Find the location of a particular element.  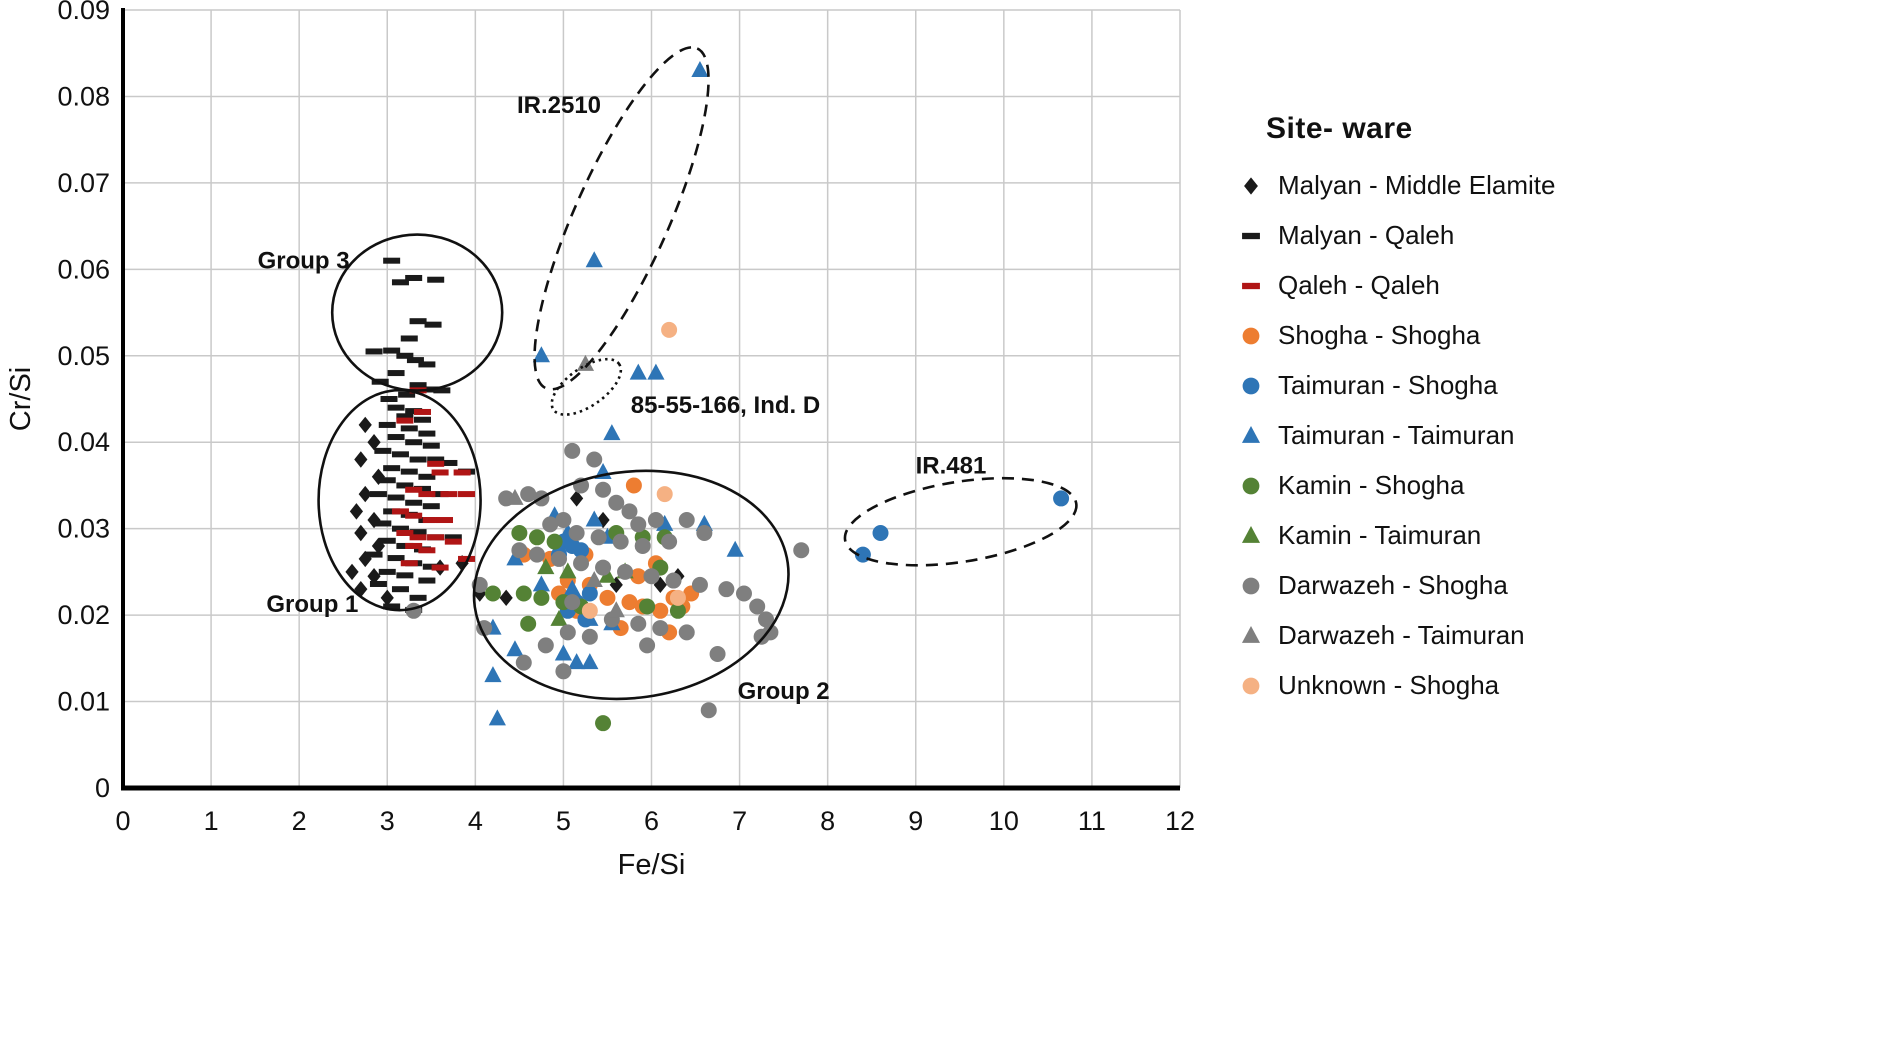

svg-text: 10 is located at coordinates (1004, 821).